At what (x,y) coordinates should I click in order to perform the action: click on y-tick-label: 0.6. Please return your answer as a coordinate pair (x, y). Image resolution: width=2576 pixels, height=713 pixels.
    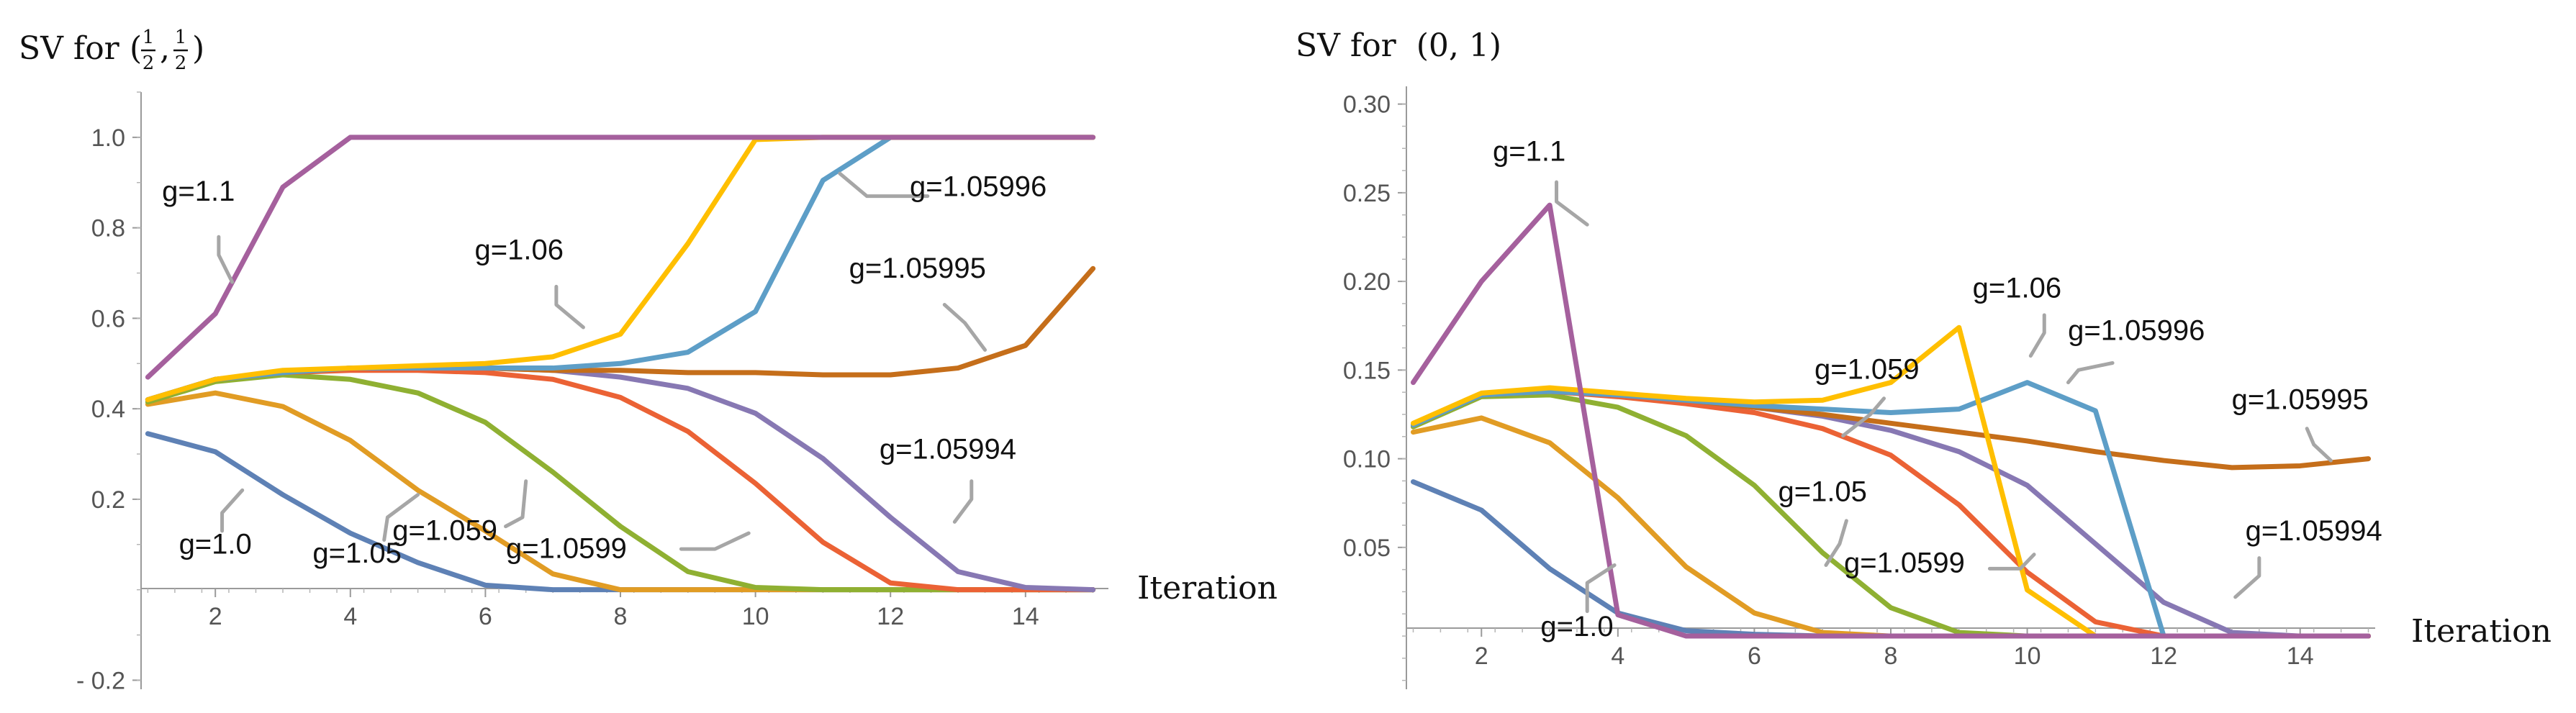
    Looking at the image, I should click on (108, 318).